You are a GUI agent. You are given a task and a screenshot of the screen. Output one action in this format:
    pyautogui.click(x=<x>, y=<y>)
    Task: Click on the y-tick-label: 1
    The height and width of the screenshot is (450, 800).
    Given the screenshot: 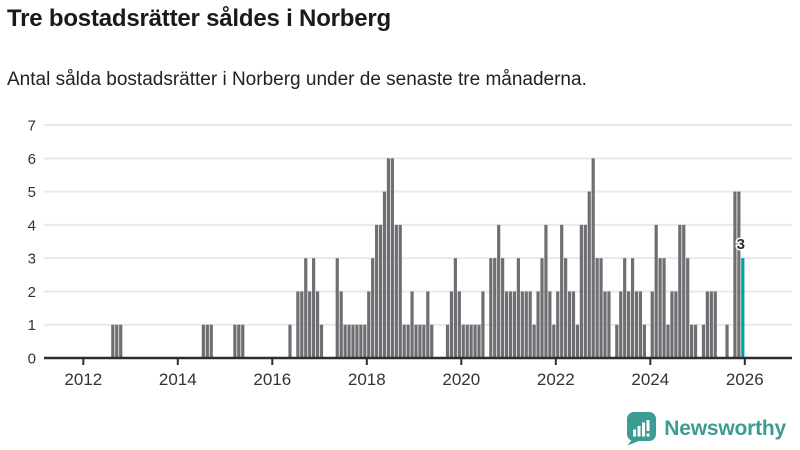 What is the action you would take?
    pyautogui.click(x=32, y=325)
    